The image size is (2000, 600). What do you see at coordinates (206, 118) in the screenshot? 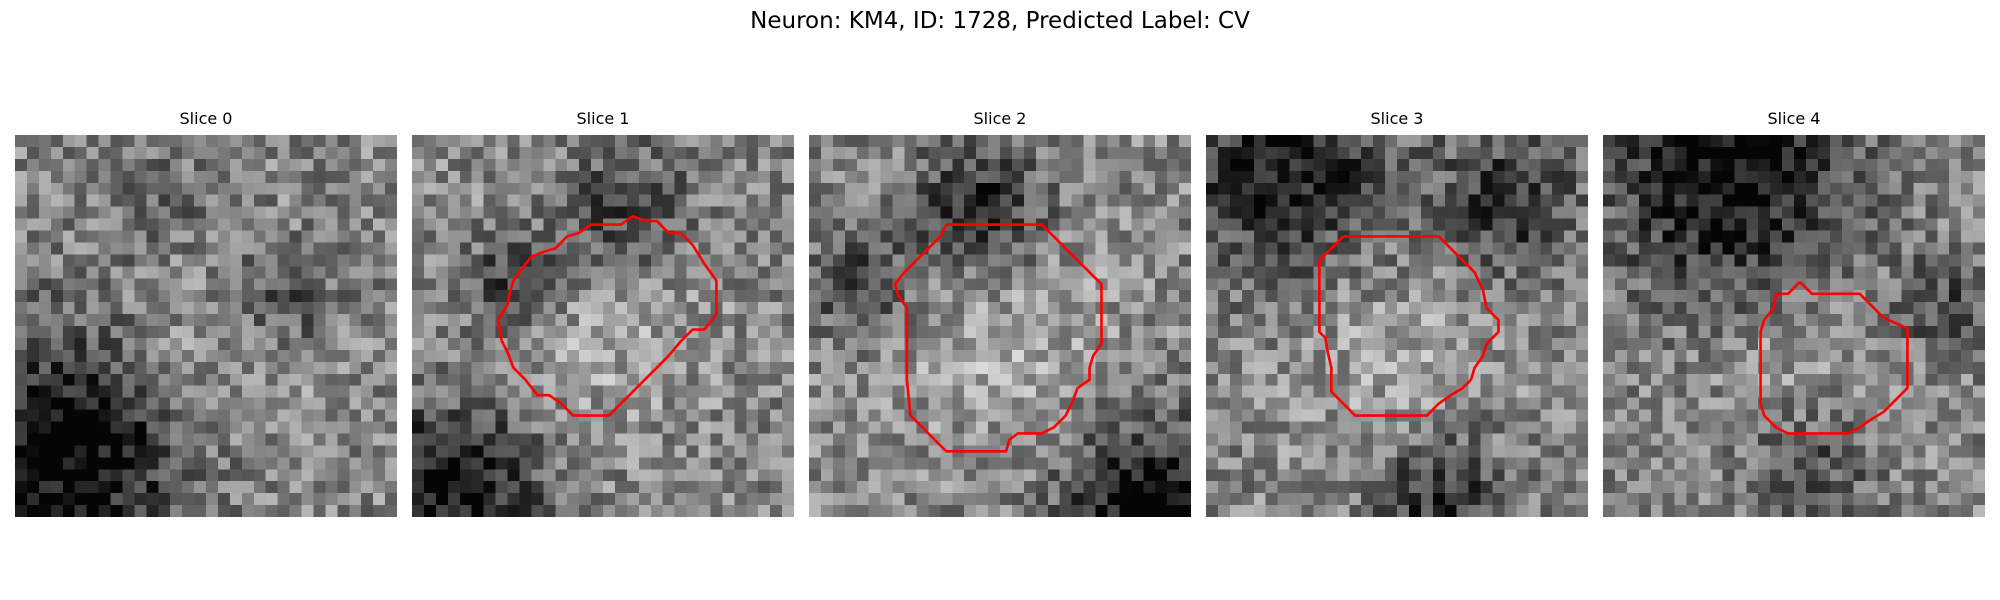
I see `panel-title-slice-0: Slice 0` at bounding box center [206, 118].